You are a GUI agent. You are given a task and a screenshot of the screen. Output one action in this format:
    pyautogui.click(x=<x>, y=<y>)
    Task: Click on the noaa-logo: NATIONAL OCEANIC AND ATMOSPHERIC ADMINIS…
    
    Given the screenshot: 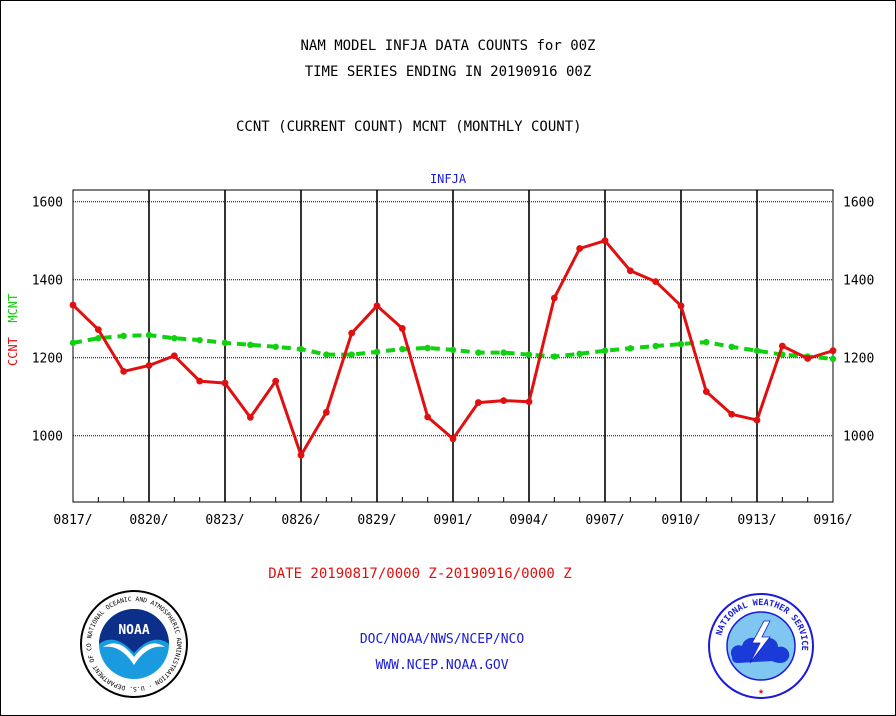 What is the action you would take?
    pyautogui.click(x=133, y=643)
    